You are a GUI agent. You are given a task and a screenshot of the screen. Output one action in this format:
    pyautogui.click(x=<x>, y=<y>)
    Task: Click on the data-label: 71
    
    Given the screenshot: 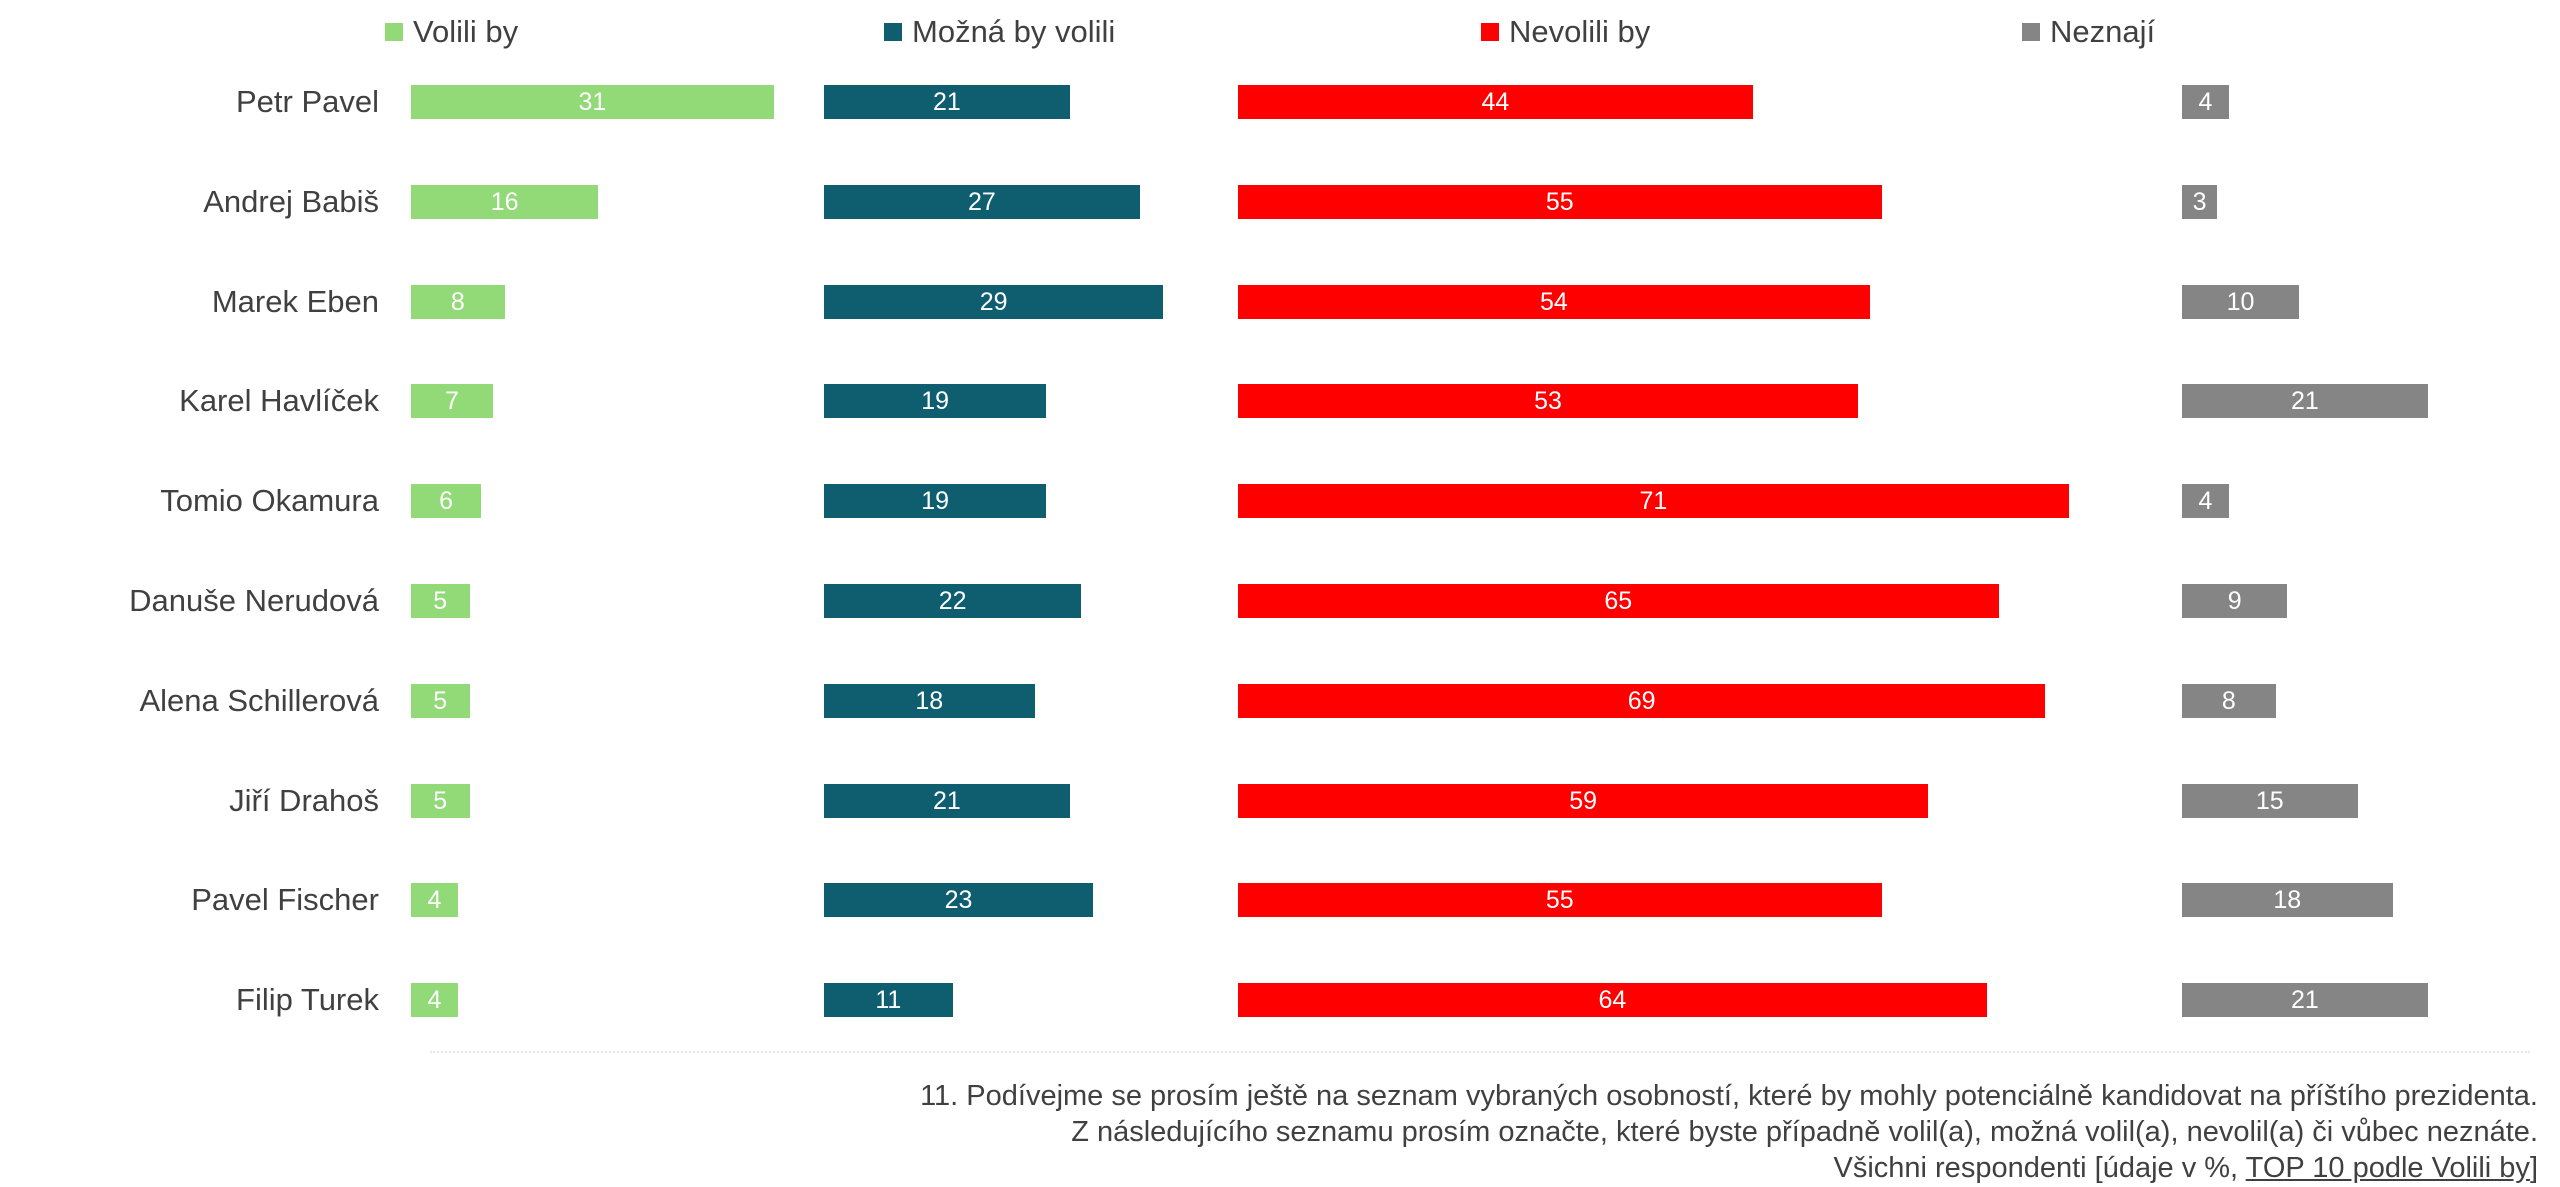 What is the action you would take?
    pyautogui.click(x=1653, y=501)
    